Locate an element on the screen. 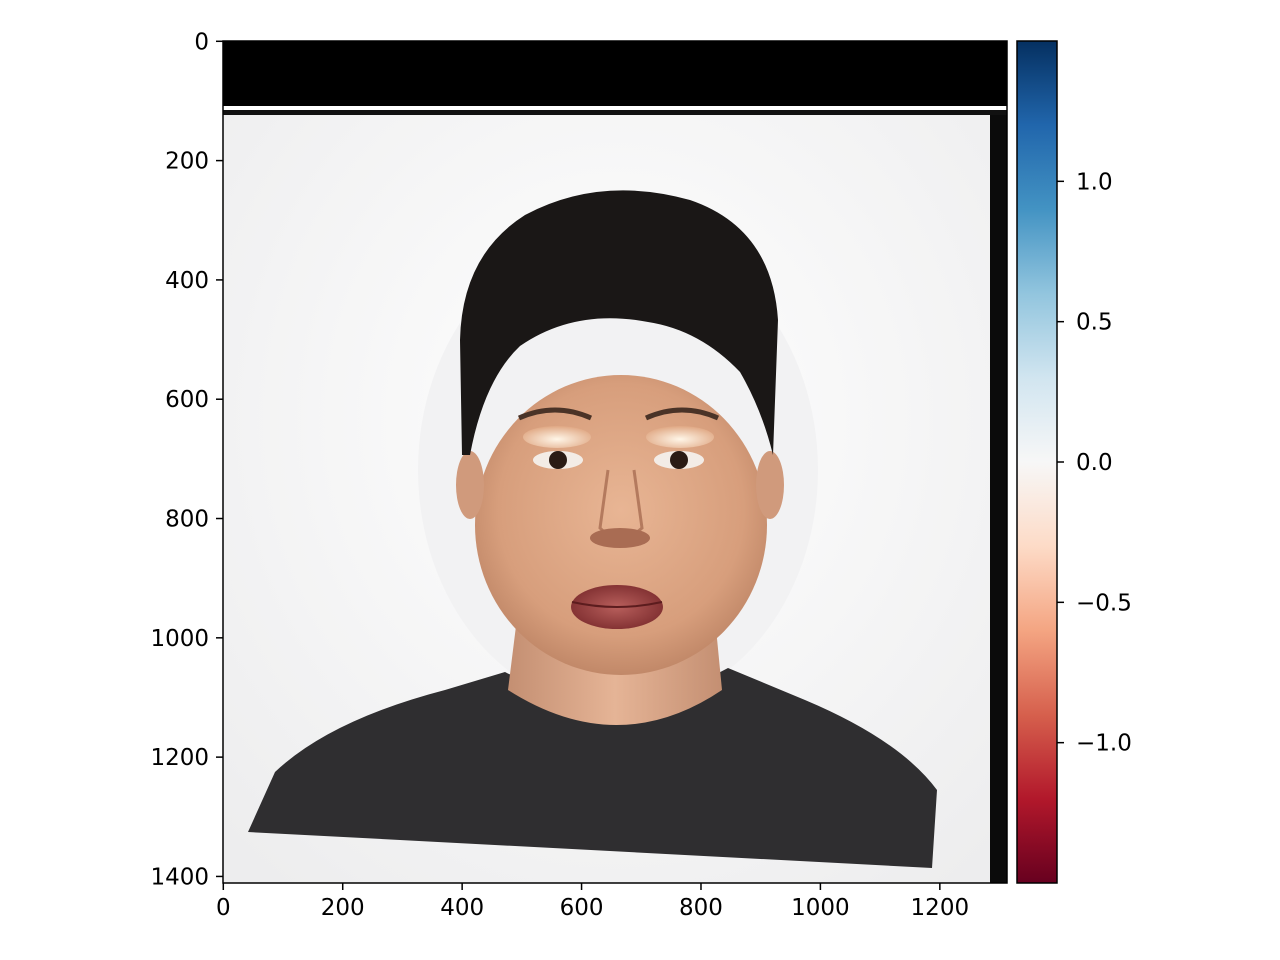 The height and width of the screenshot is (960, 1280). y-tick-label: 1000 is located at coordinates (179, 639).